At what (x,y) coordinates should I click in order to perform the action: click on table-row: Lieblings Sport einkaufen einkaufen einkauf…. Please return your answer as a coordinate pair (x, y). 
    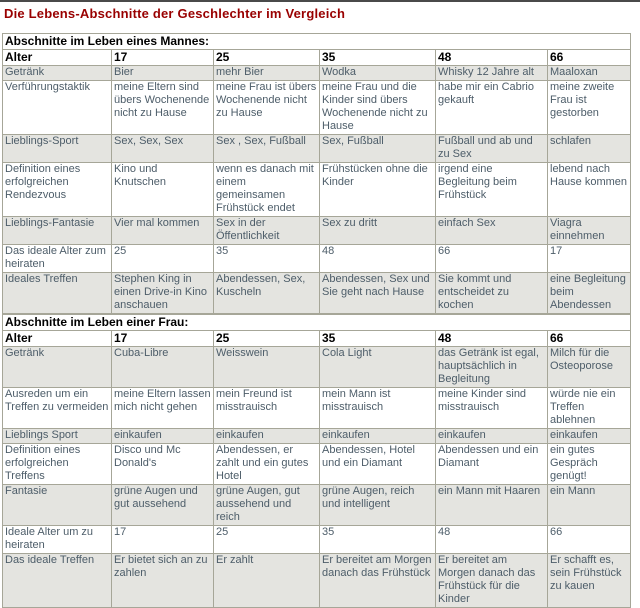
    Looking at the image, I should click on (317, 436).